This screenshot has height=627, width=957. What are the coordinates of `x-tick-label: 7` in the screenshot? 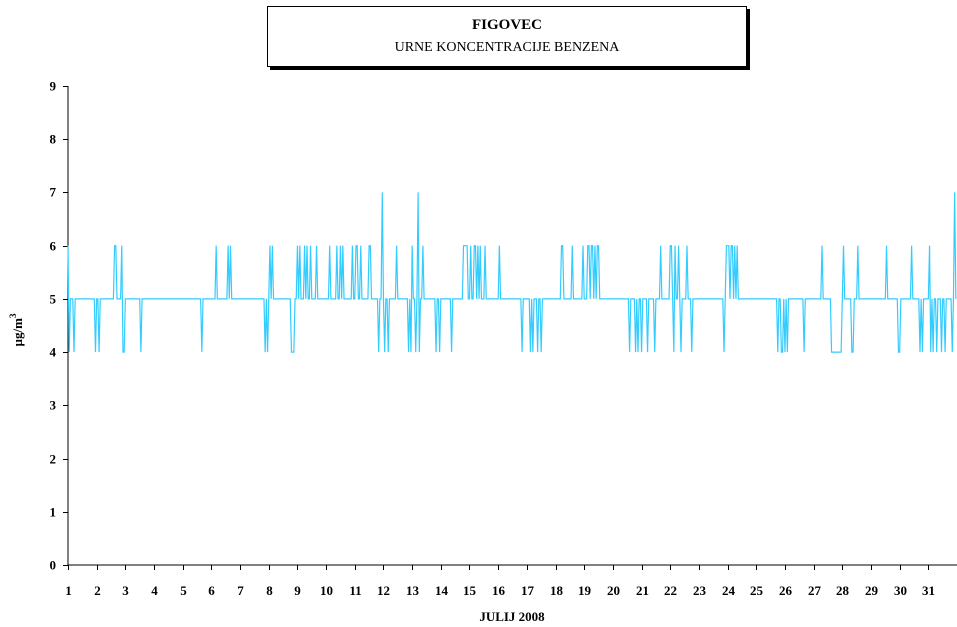 It's located at (240, 590).